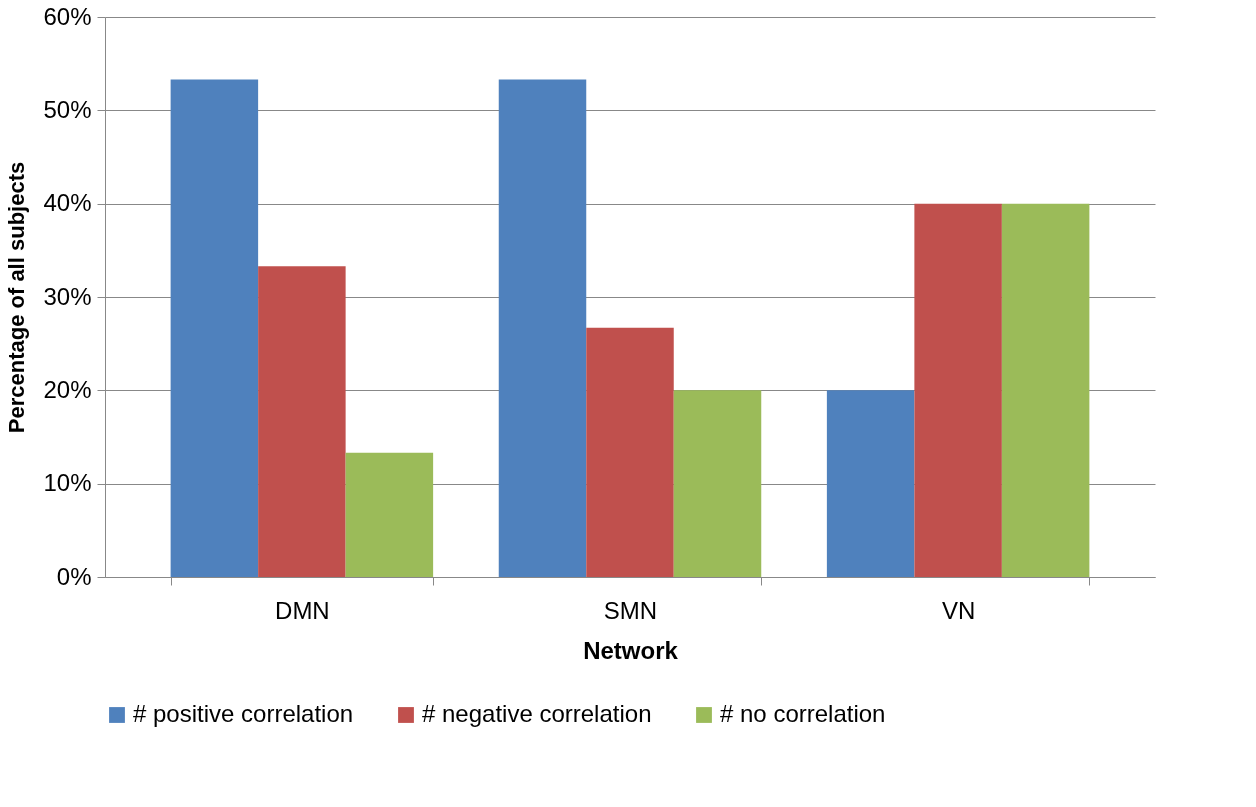 This screenshot has height=807, width=1256. What do you see at coordinates (803, 713) in the screenshot?
I see `legend-label: # no correlation` at bounding box center [803, 713].